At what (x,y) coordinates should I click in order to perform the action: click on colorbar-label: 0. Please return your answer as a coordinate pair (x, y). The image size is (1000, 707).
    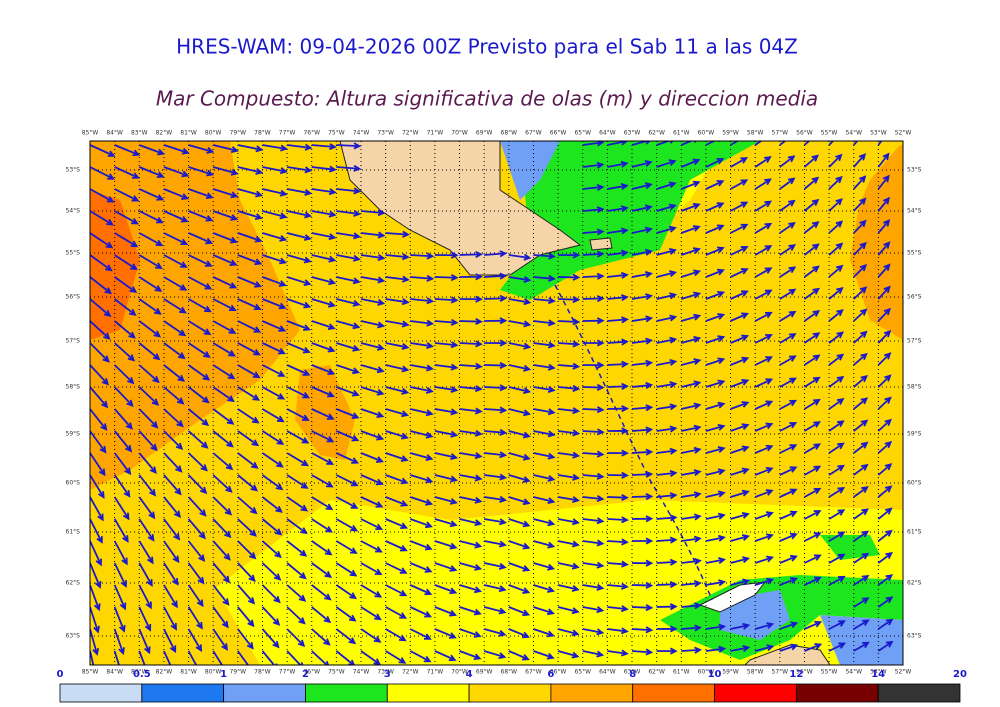
    Looking at the image, I should click on (60, 674).